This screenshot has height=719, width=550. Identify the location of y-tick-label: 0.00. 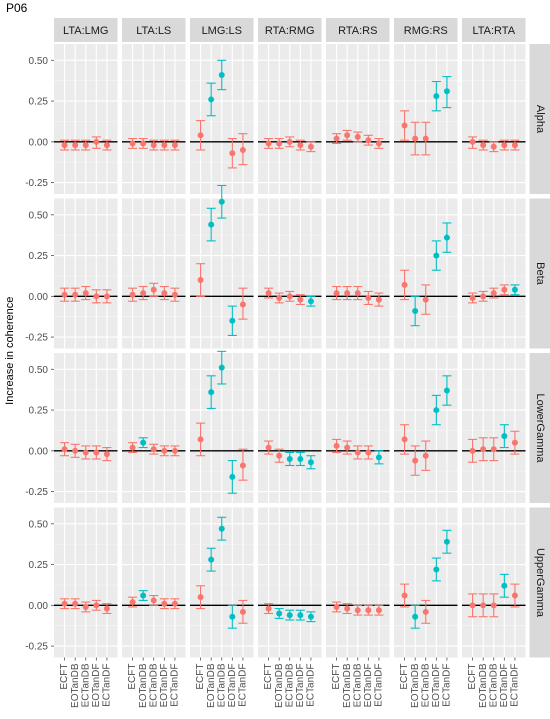
(39, 297).